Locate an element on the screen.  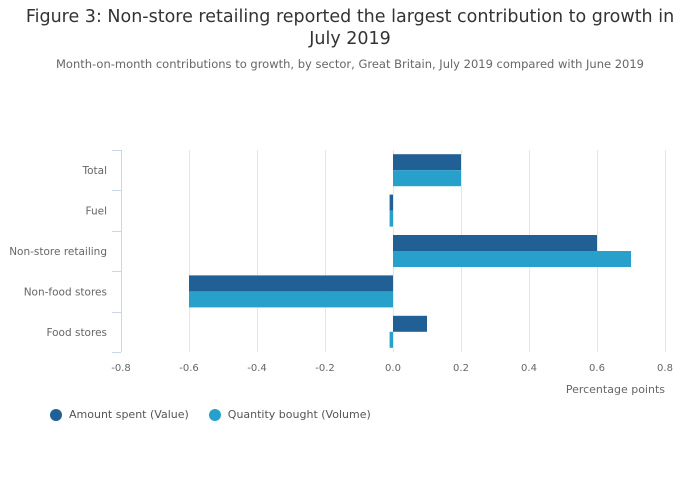
legend-item-volume: Quantity bought (Volume) is located at coordinates (289, 414).